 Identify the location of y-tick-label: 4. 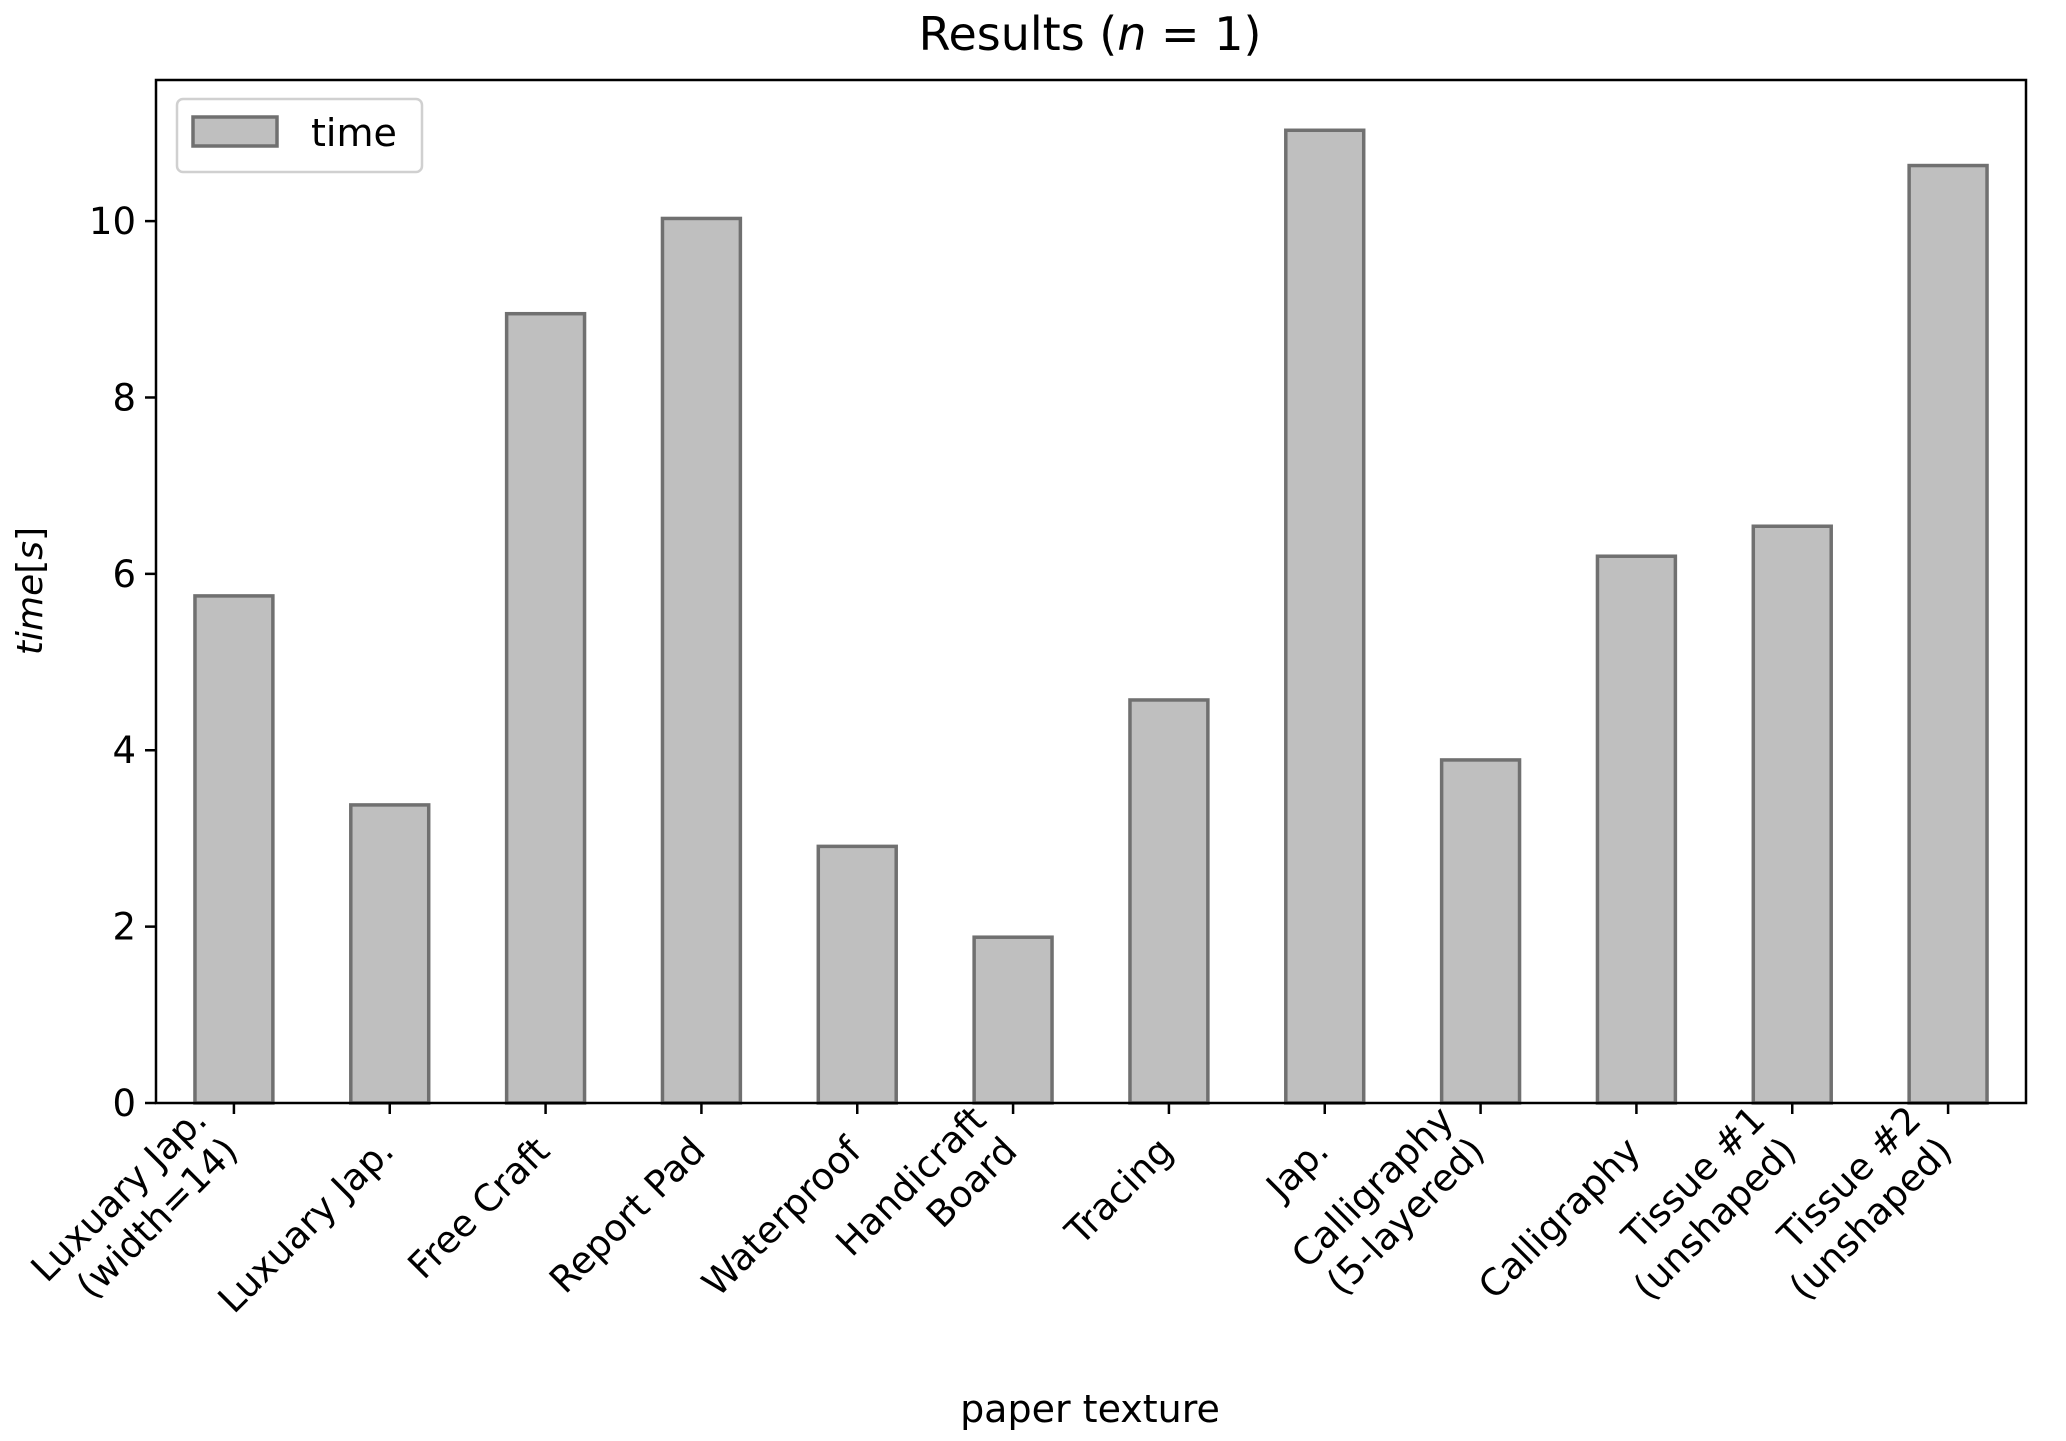
(124, 750).